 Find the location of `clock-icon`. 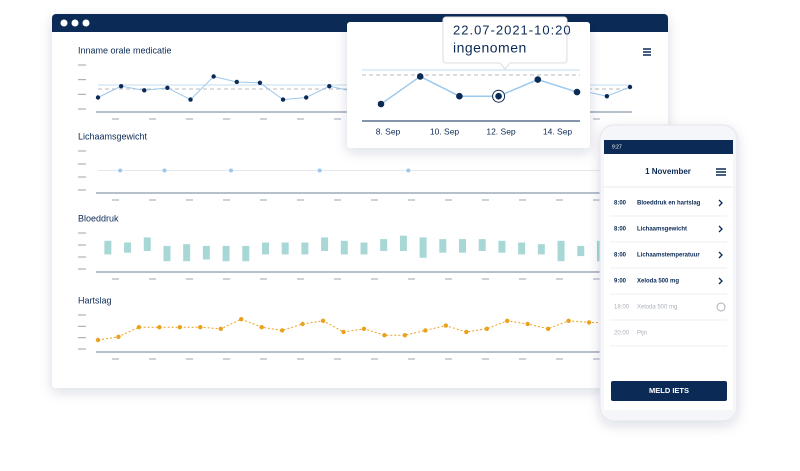

clock-icon is located at coordinates (721, 307).